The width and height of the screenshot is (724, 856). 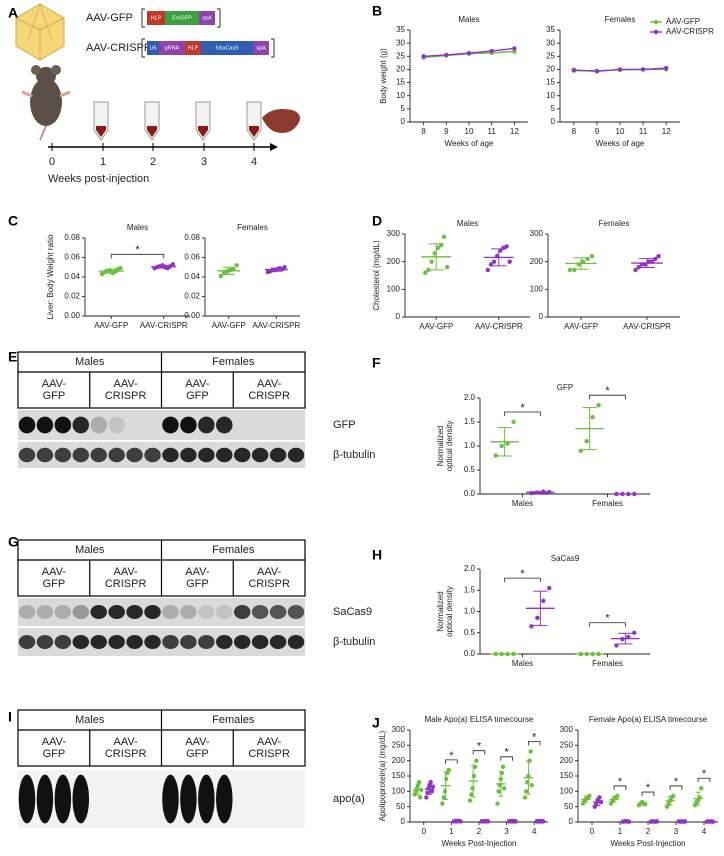 I want to click on panel-label: F, so click(x=376, y=363).